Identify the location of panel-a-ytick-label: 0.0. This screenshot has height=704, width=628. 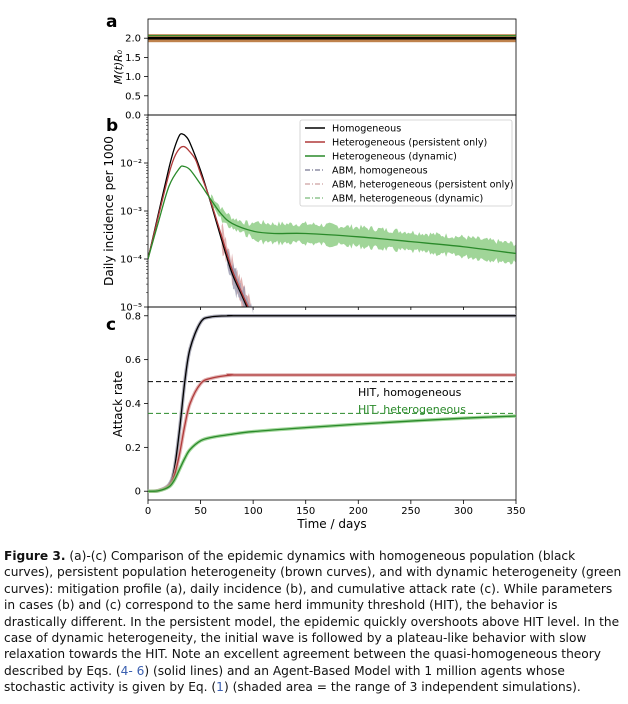
(133, 116).